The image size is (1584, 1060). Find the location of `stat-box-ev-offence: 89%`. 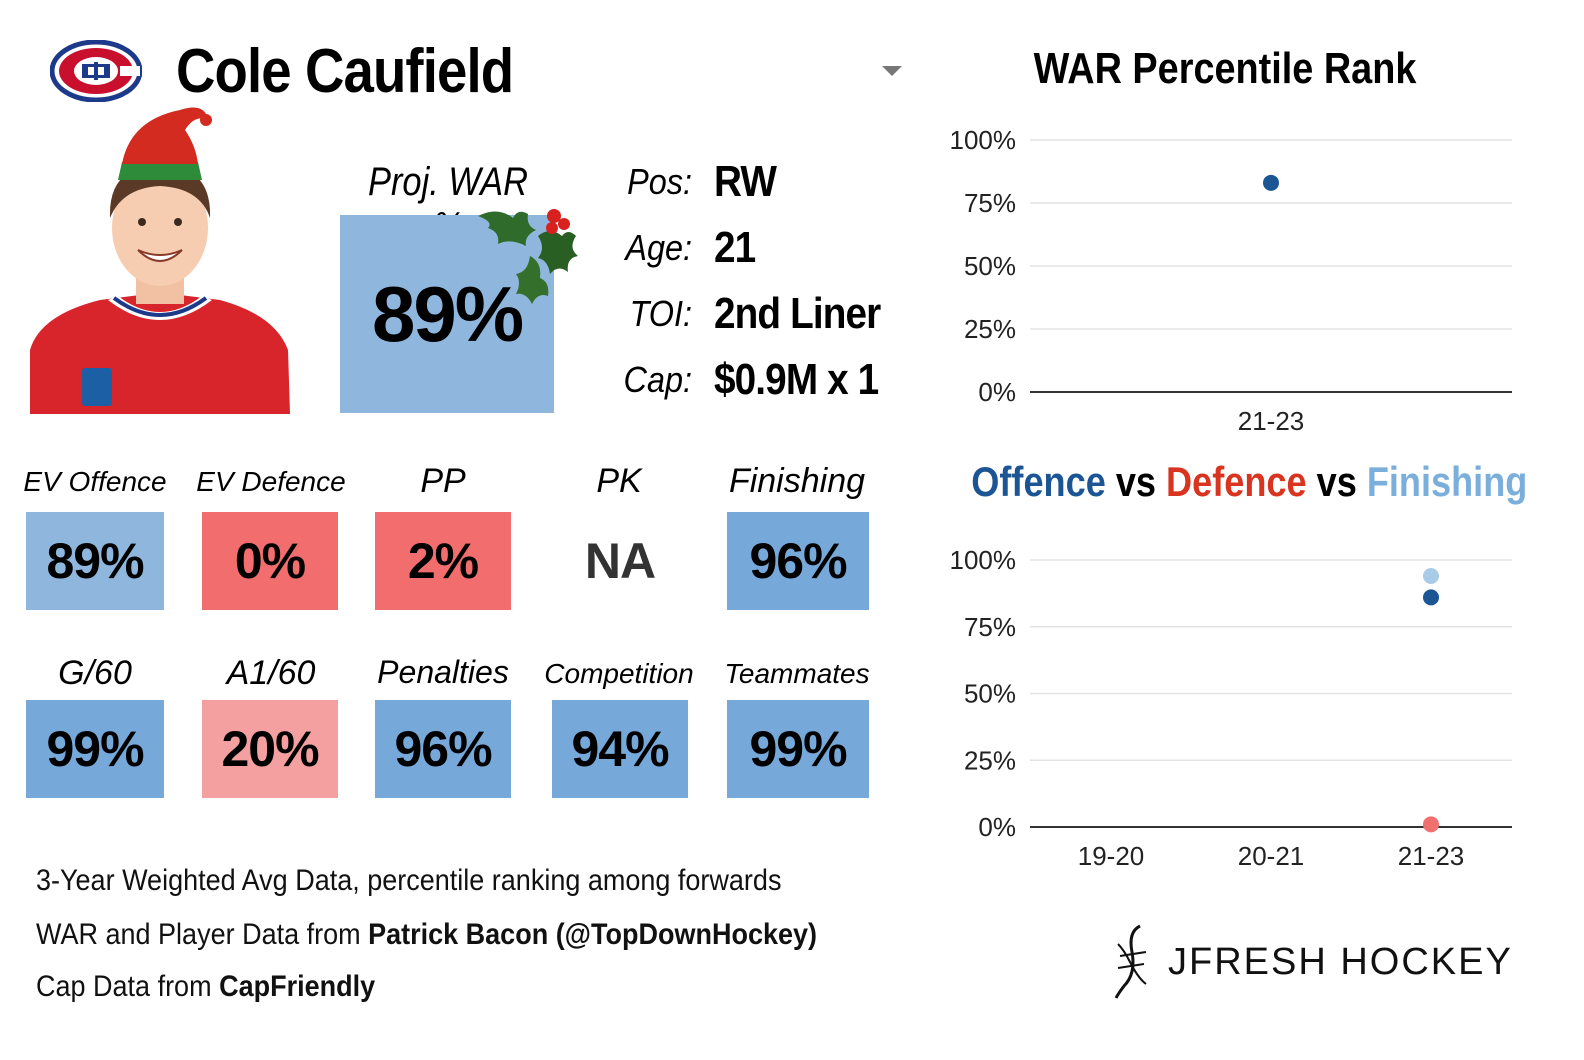

stat-box-ev-offence: 89% is located at coordinates (95, 561).